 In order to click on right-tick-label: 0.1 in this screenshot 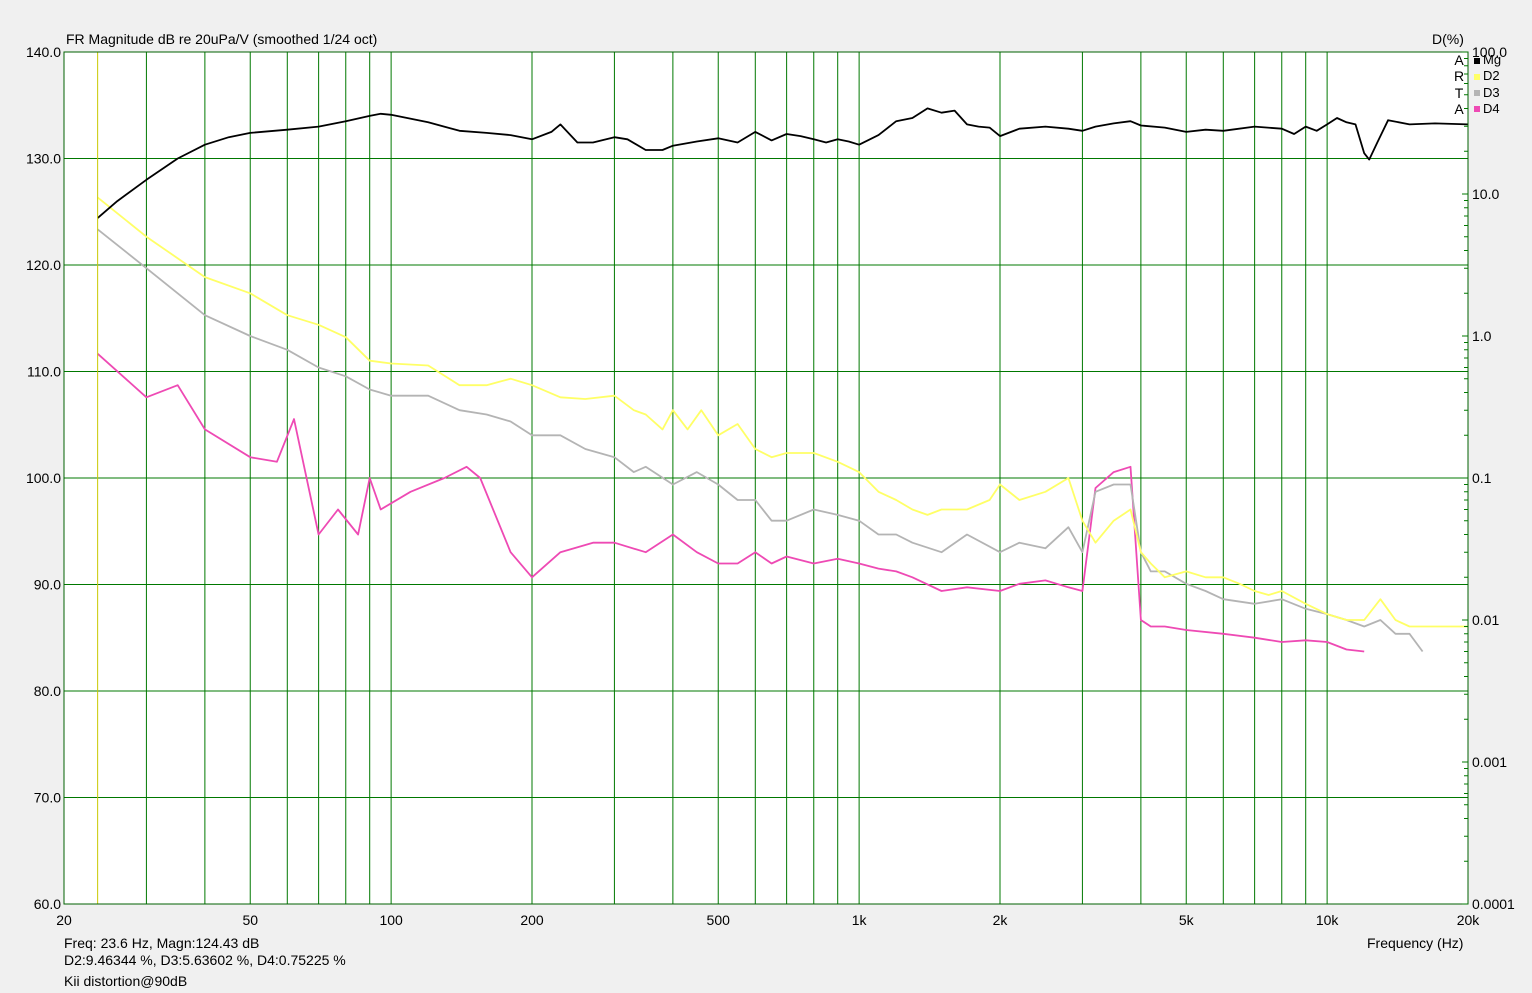, I will do `click(1482, 478)`.